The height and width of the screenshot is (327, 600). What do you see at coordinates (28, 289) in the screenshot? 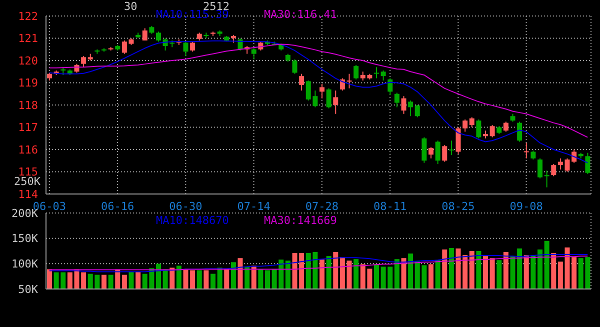
I see `y-tick-label: 50K` at bounding box center [28, 289].